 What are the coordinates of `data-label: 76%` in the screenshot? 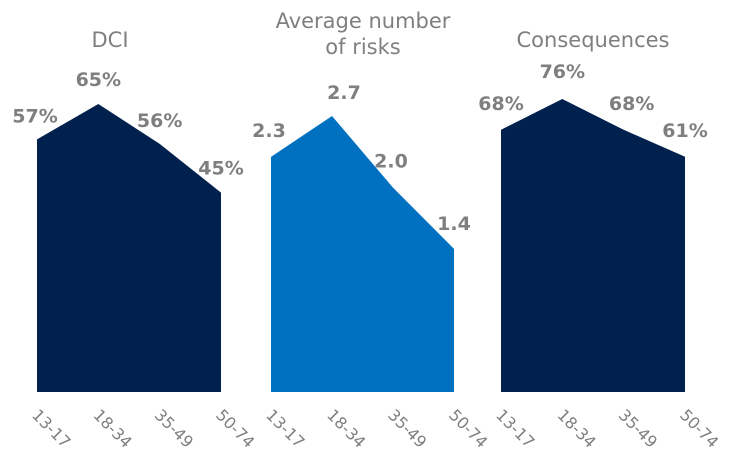 It's located at (562, 72).